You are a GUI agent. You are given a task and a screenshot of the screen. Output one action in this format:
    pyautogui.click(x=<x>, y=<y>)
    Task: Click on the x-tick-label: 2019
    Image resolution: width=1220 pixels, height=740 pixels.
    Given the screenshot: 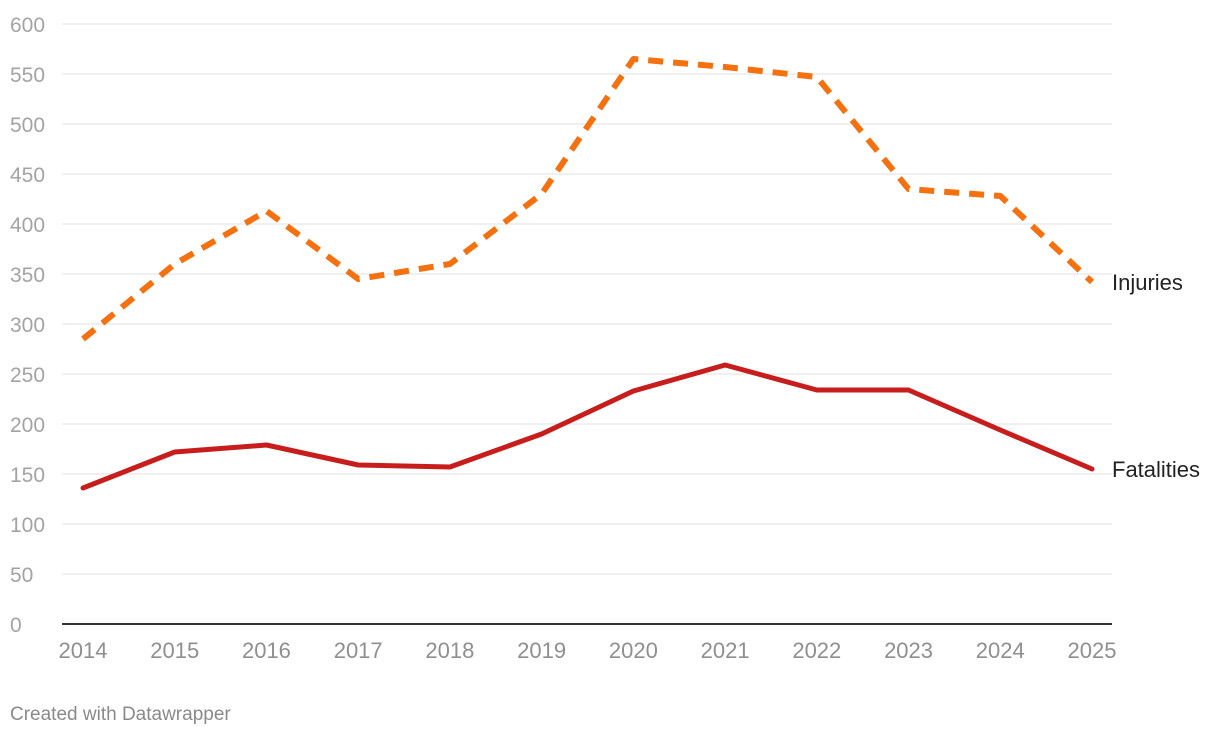 What is the action you would take?
    pyautogui.click(x=541, y=650)
    